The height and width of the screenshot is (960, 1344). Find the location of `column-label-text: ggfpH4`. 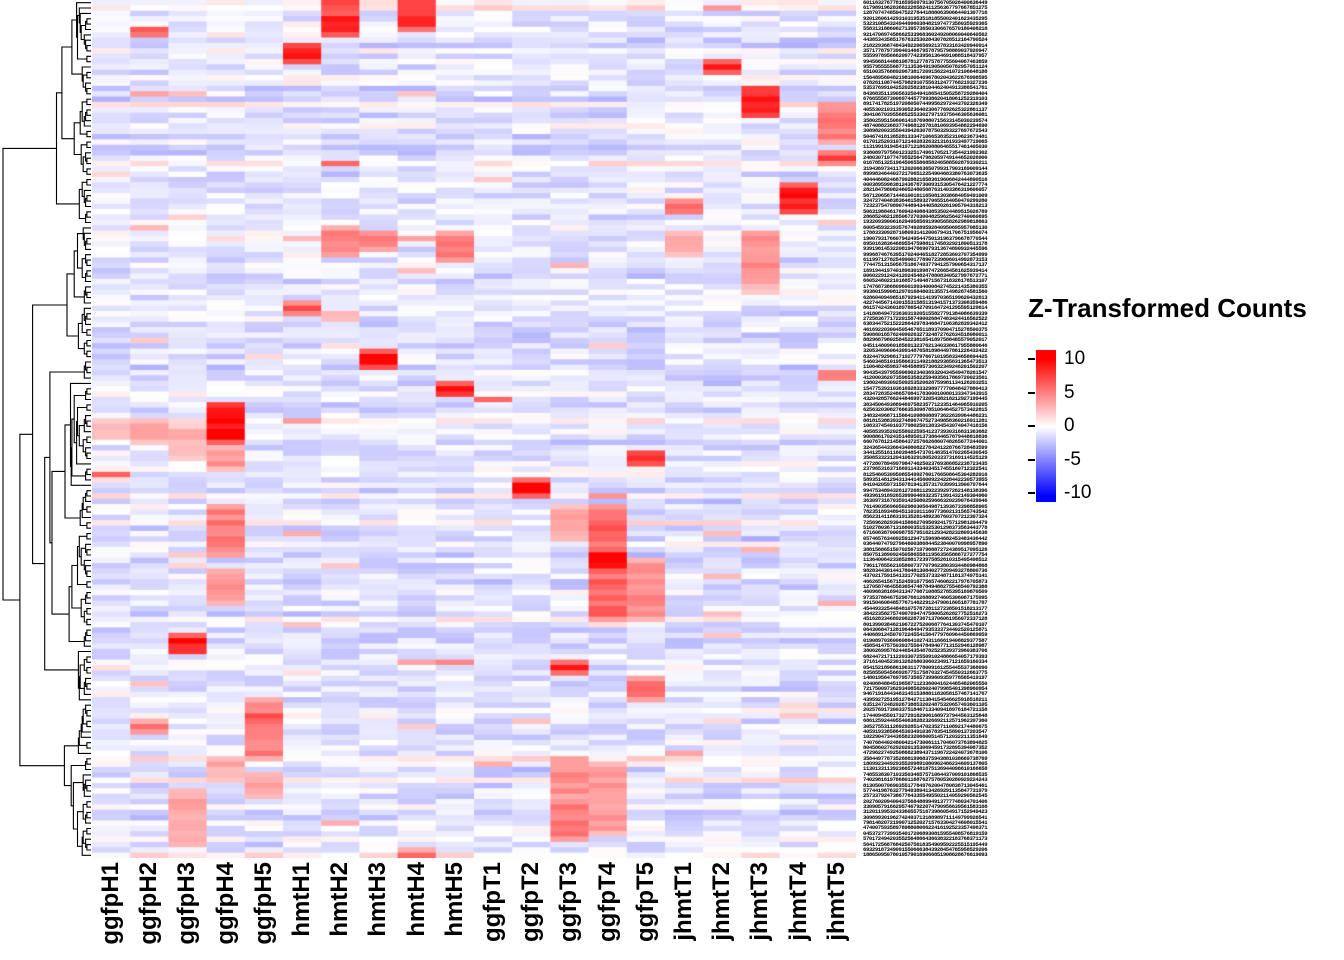

column-label-text: ggfpH4 is located at coordinates (225, 903).